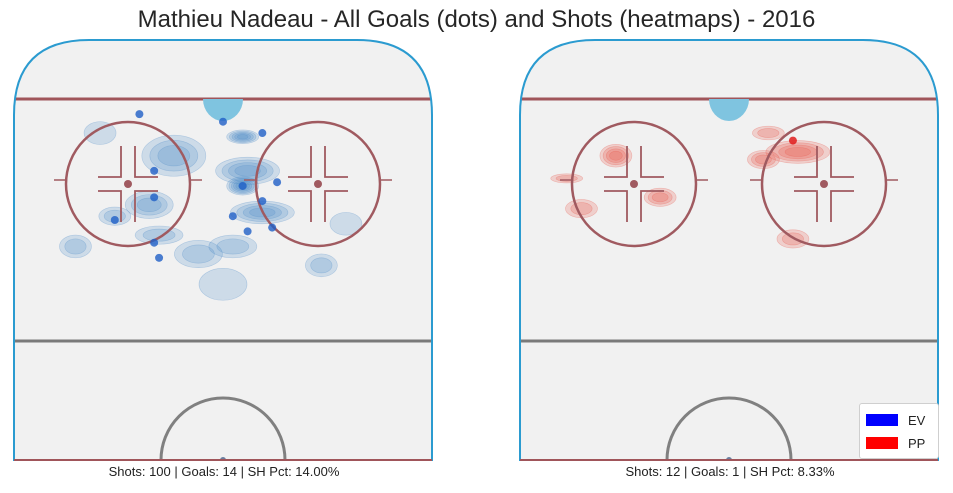 Image resolution: width=953 pixels, height=493 pixels. I want to click on legend-label-pp: PP, so click(917, 443).